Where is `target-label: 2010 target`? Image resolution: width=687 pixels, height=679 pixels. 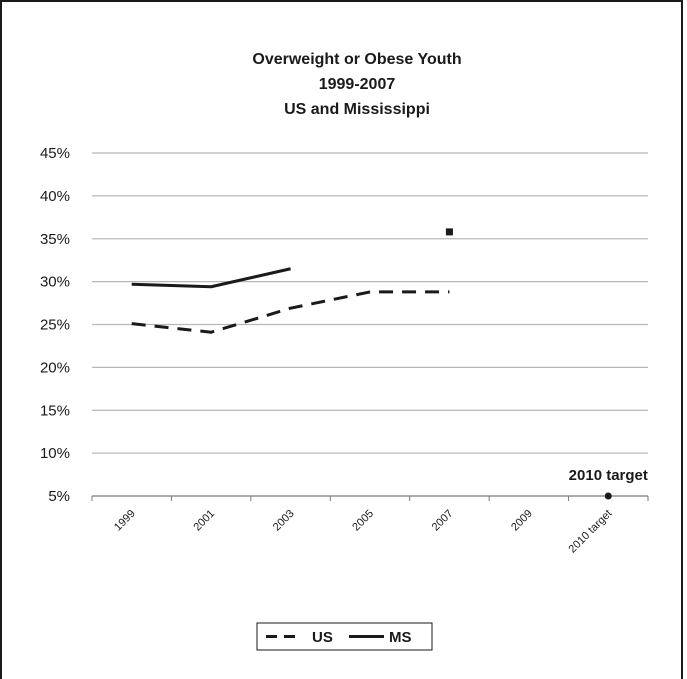
target-label: 2010 target is located at coordinates (608, 475).